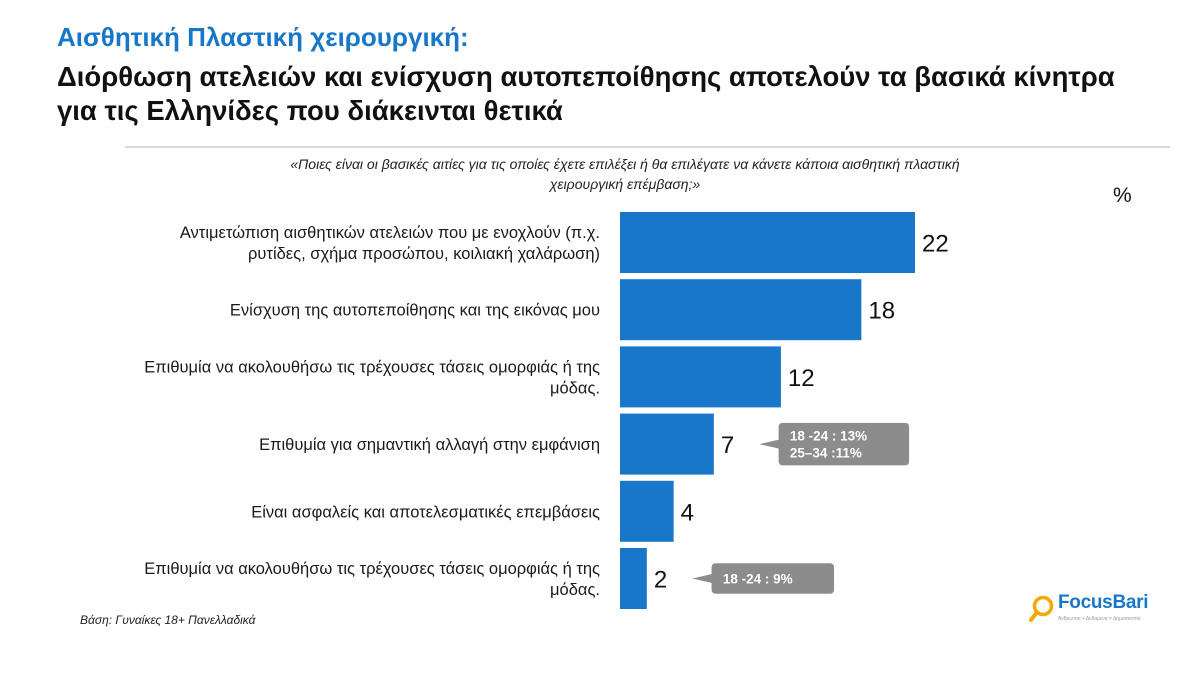 Image resolution: width=1200 pixels, height=684 pixels. I want to click on callout-0-line-0: 18 -24 : 13%, so click(828, 436).